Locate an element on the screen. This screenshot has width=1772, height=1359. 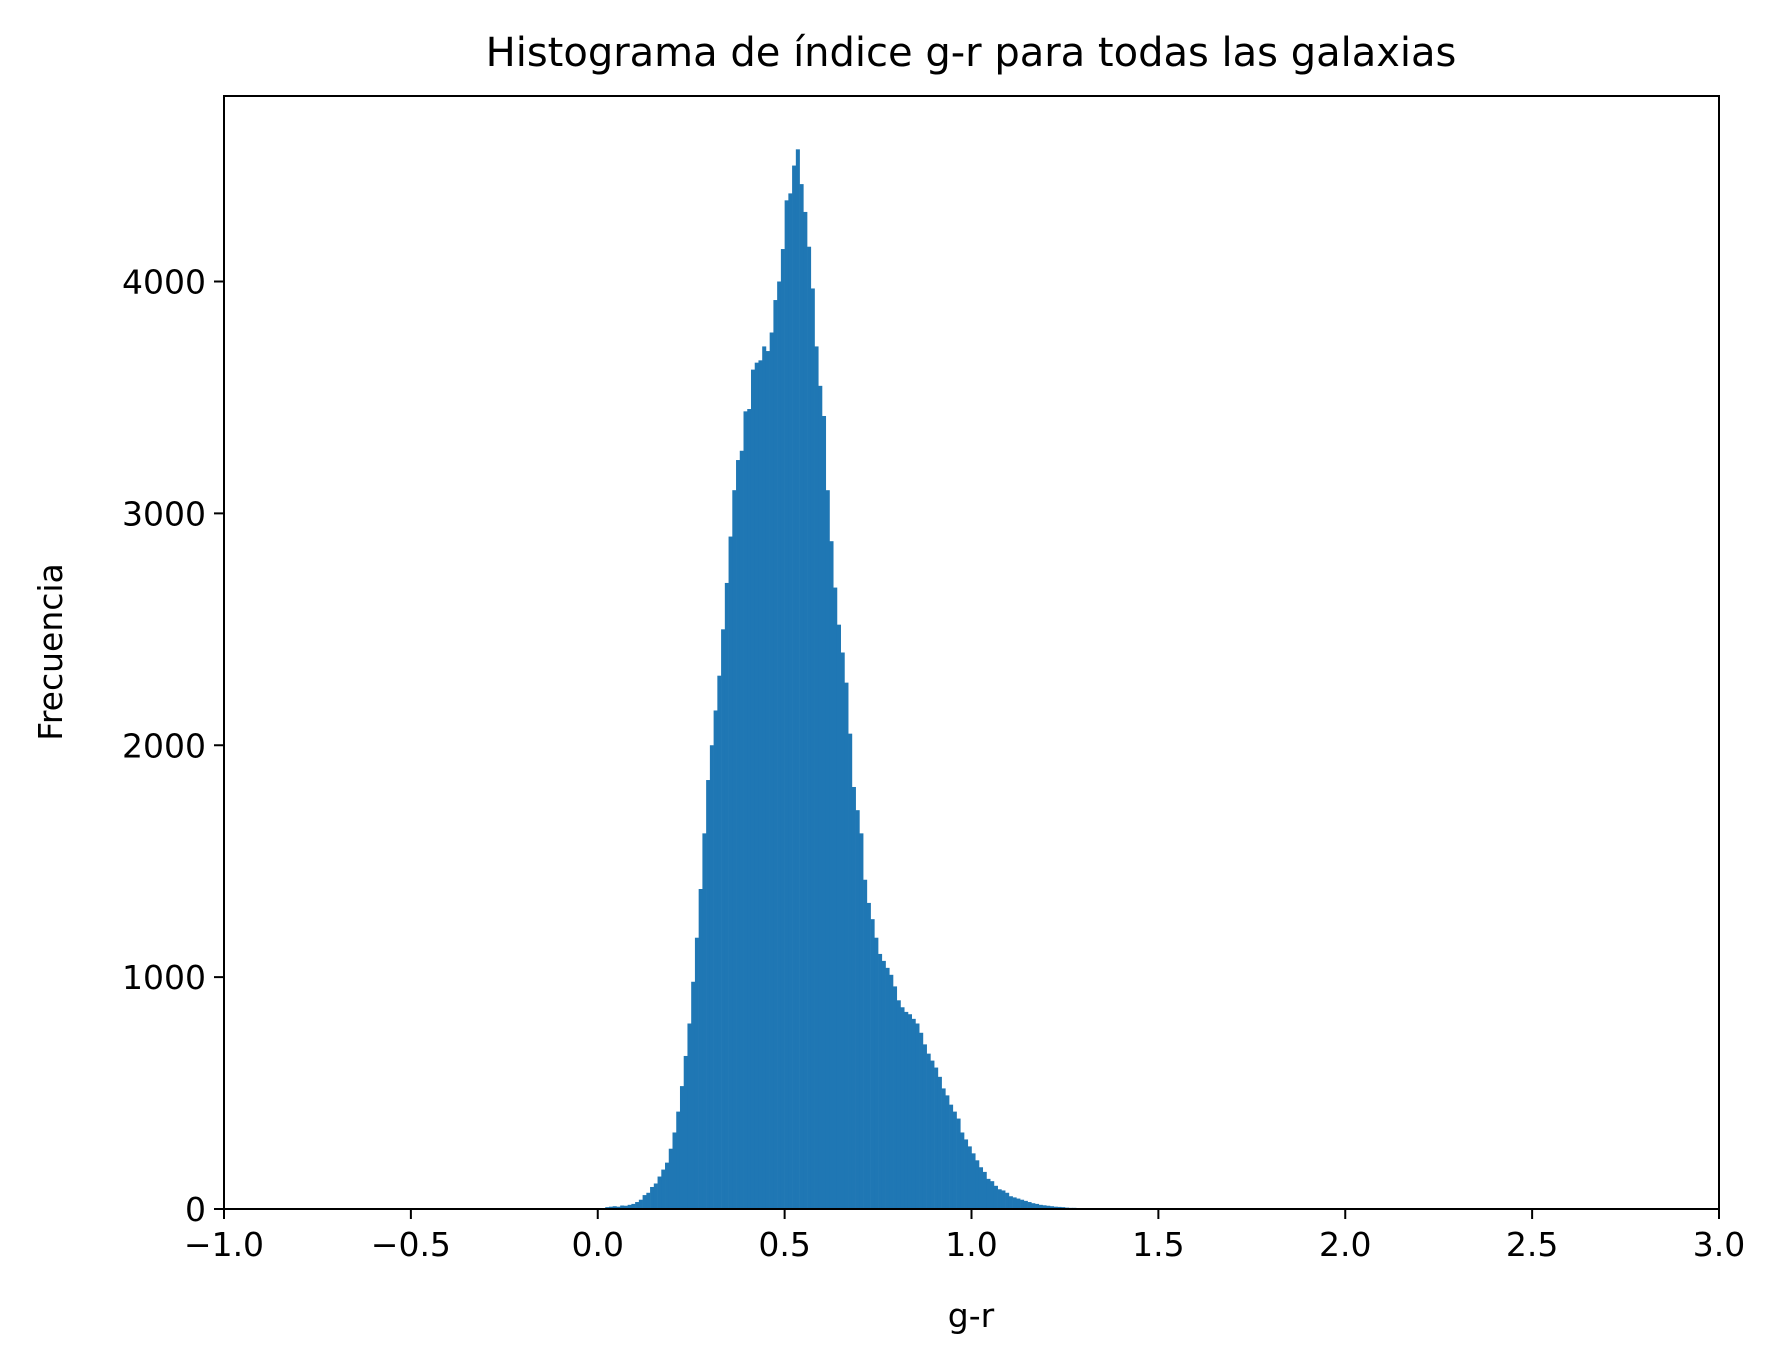
x-axis-label: g-r is located at coordinates (971, 1315).